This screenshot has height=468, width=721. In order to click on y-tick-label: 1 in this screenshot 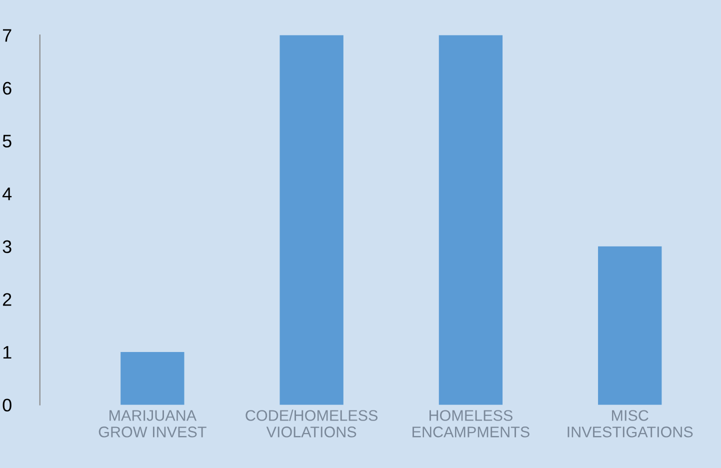, I will do `click(7, 352)`.